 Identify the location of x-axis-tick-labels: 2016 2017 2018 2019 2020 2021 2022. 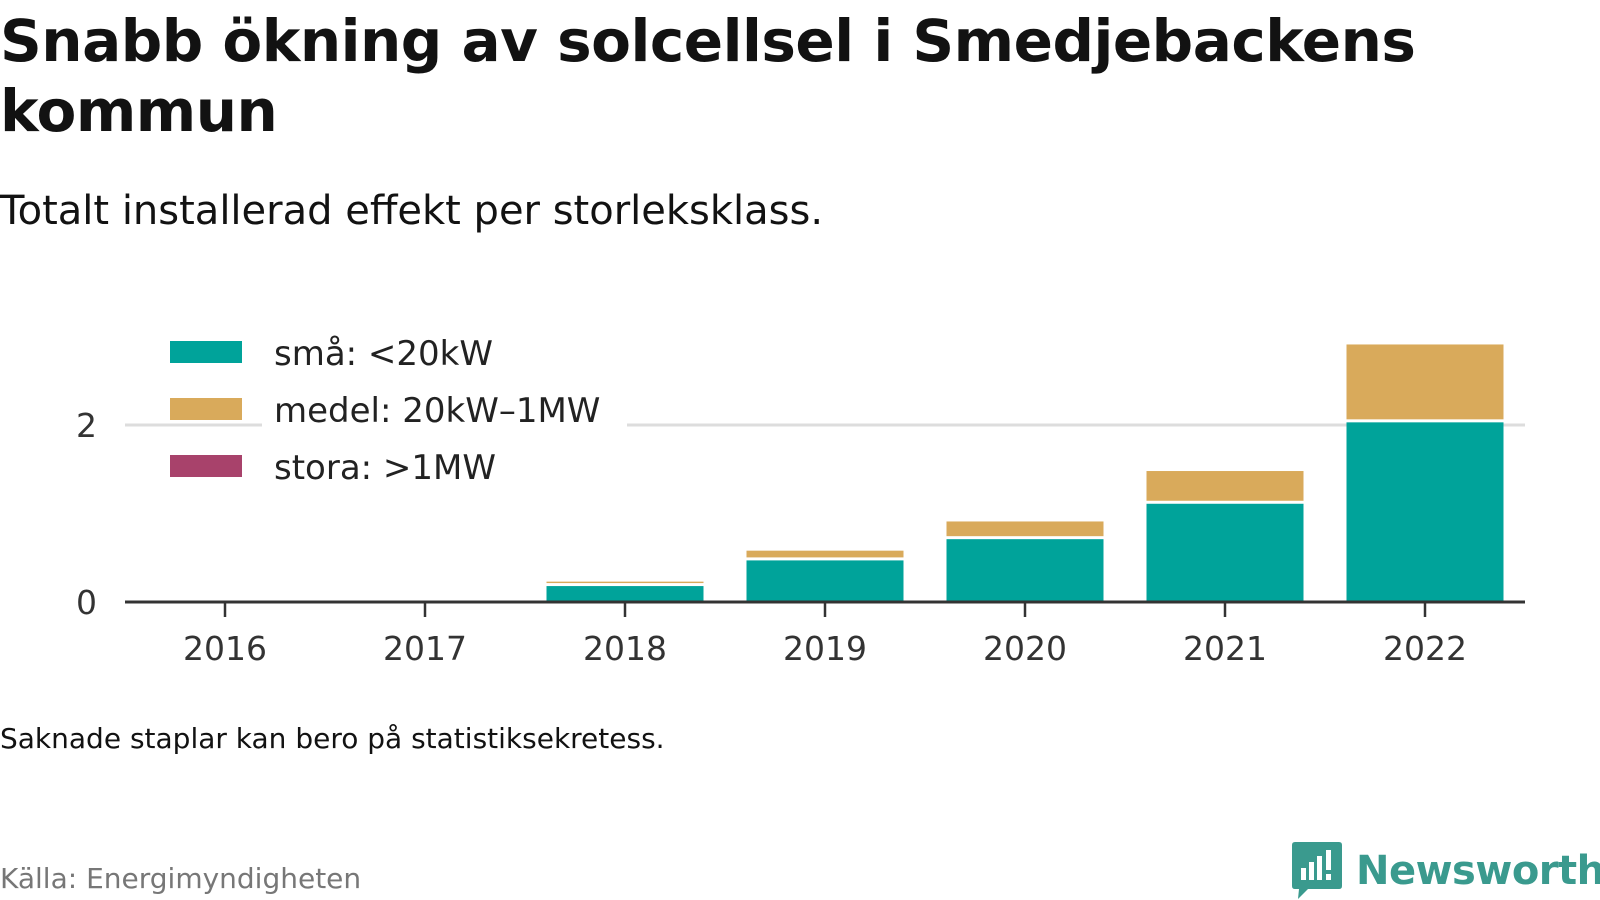
(825, 648).